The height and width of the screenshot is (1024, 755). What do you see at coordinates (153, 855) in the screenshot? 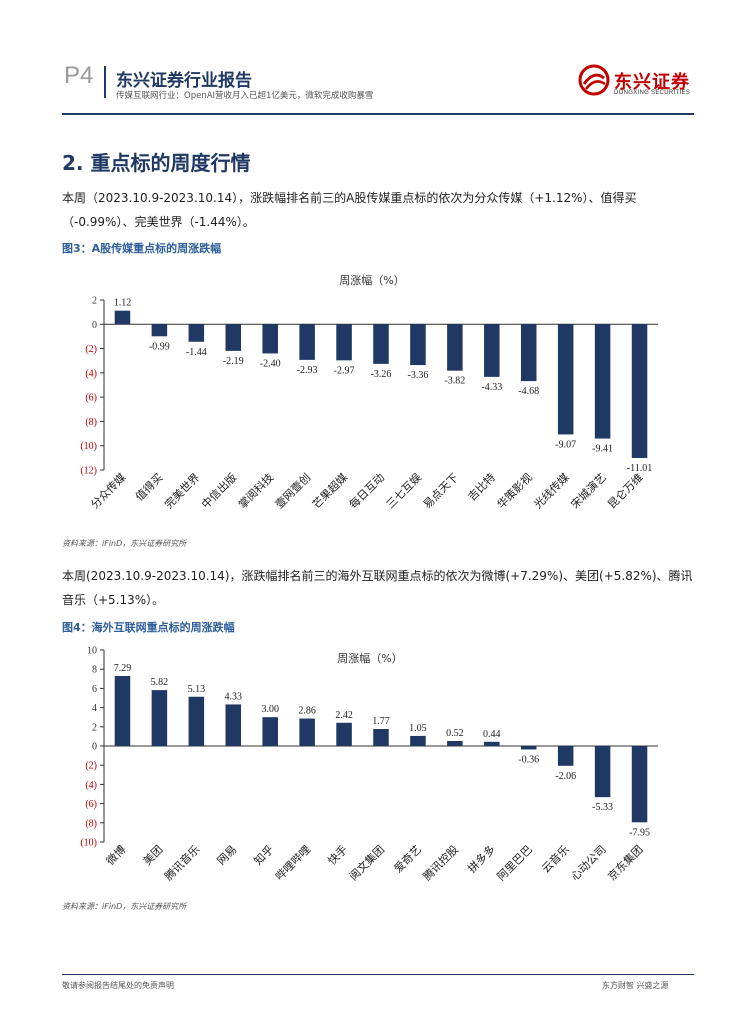
I see `x-category-label: 美团` at bounding box center [153, 855].